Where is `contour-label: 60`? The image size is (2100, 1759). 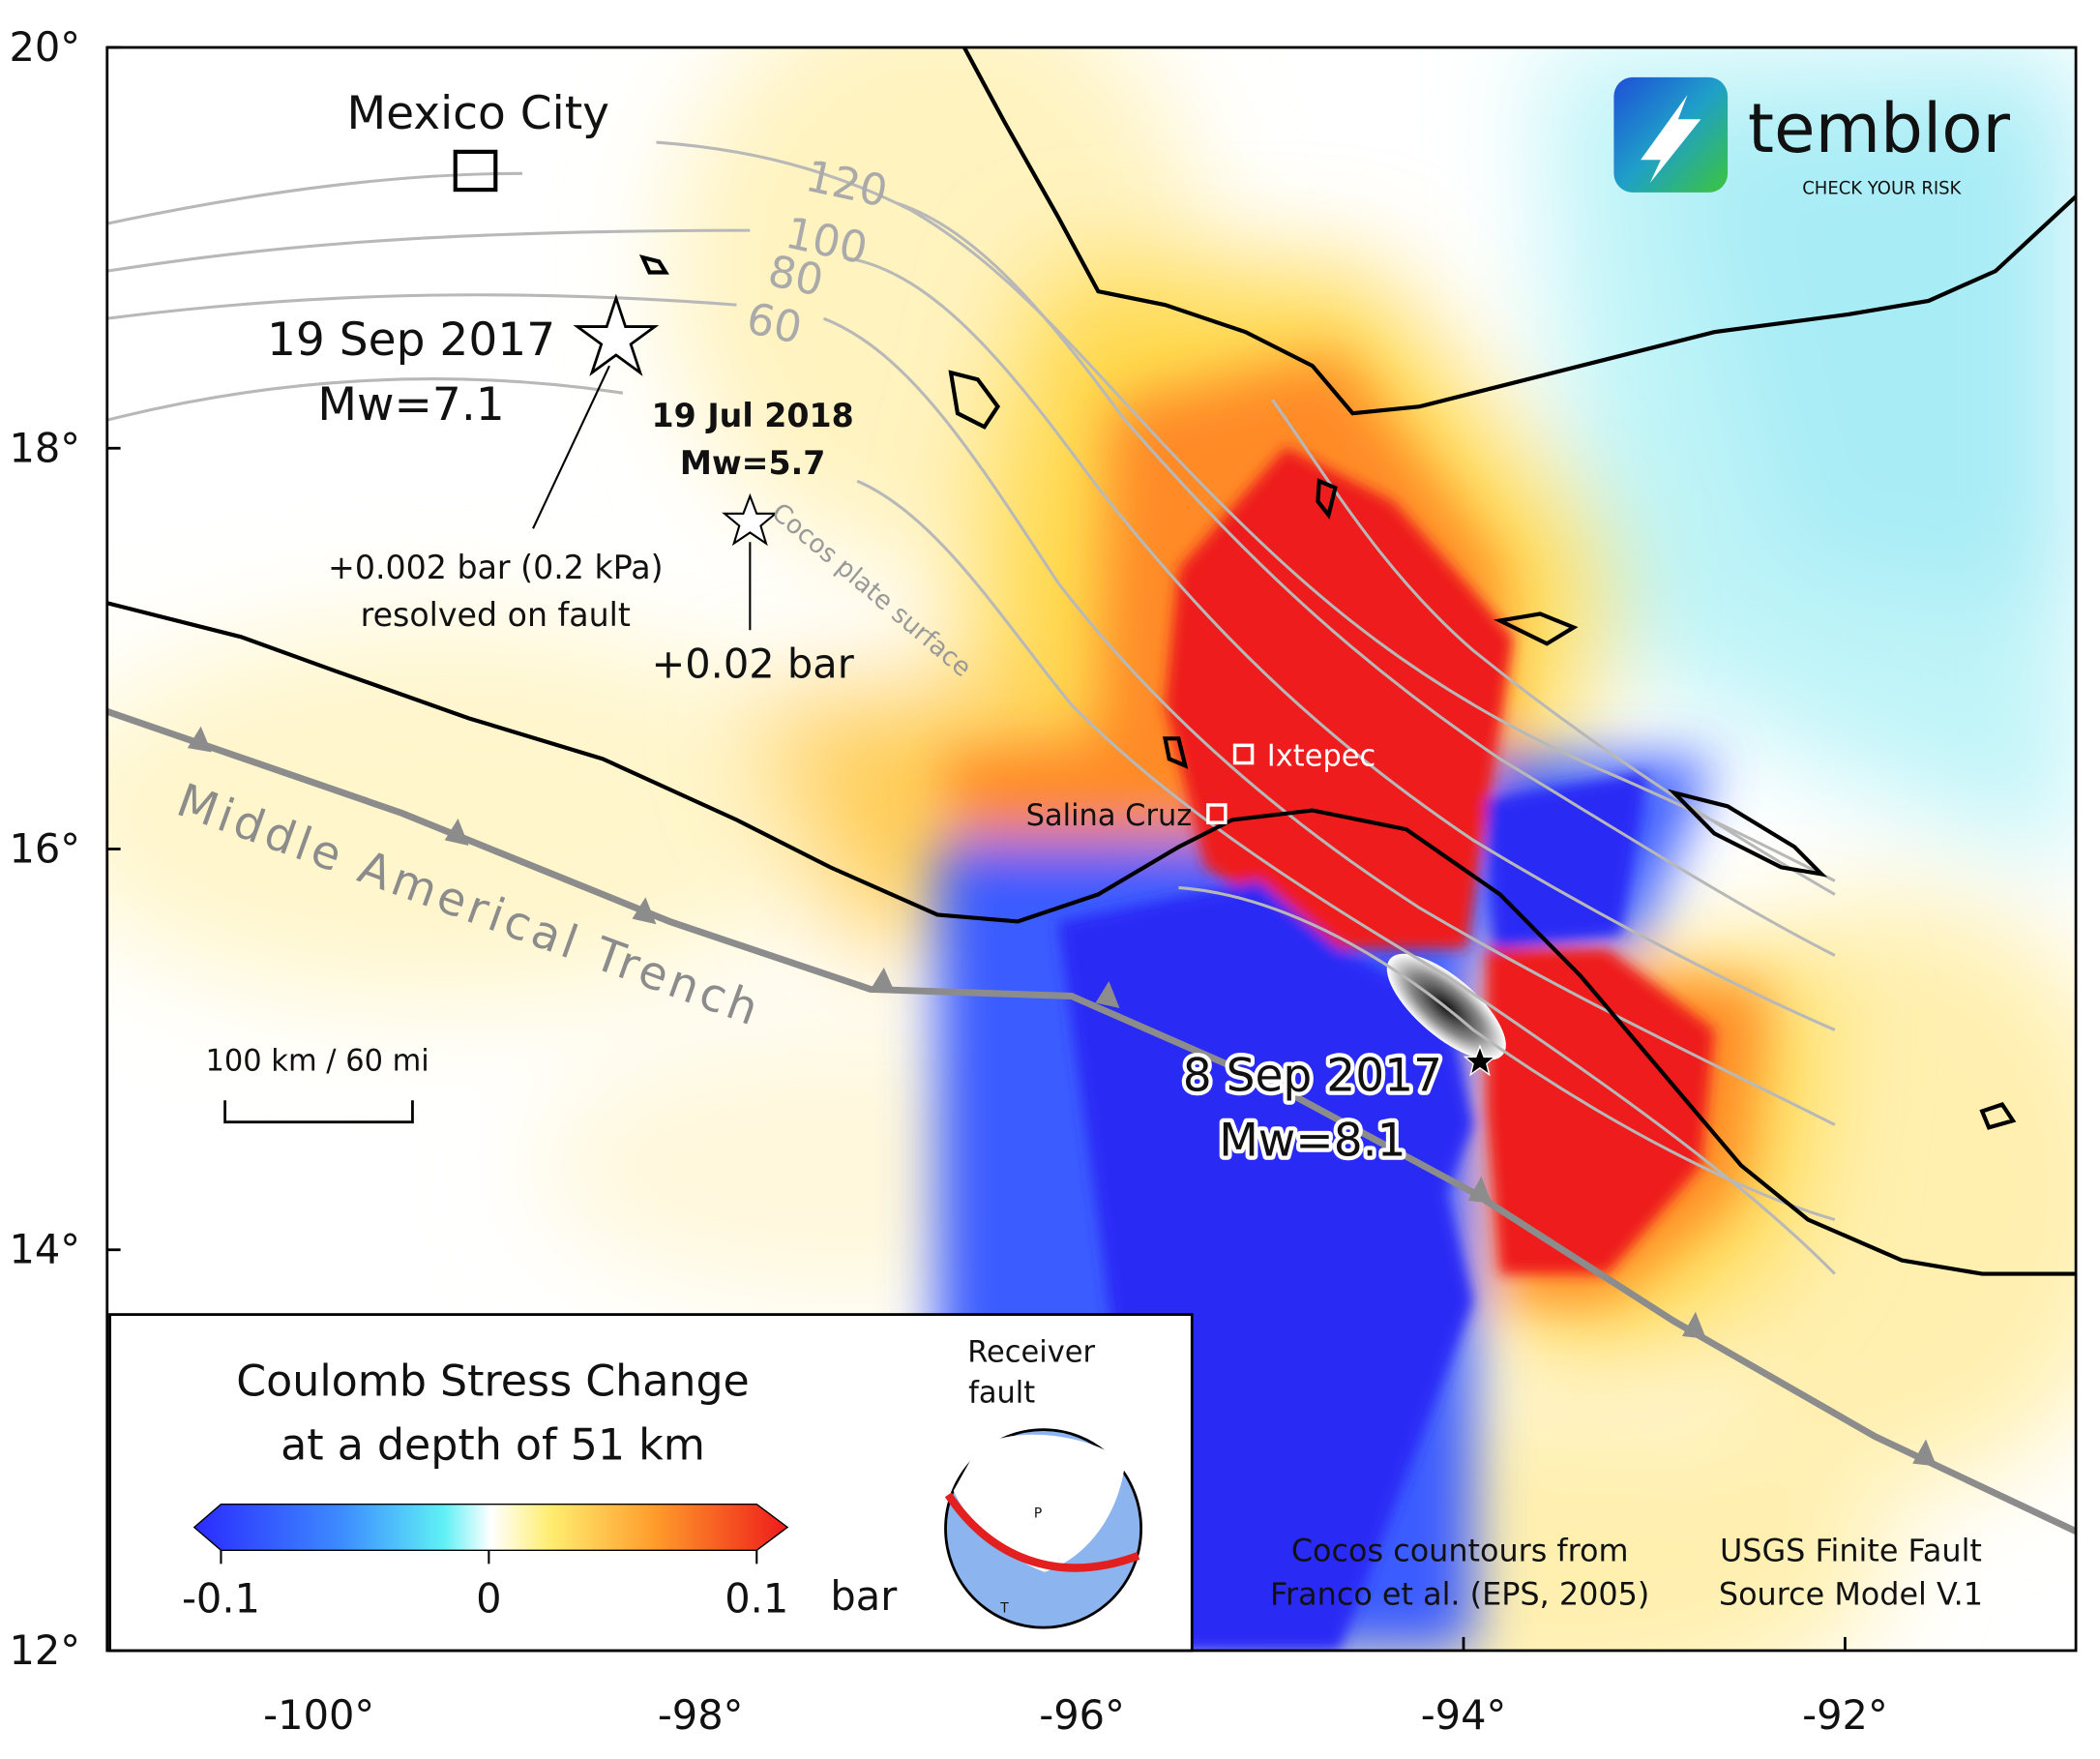 contour-label: 60 is located at coordinates (775, 323).